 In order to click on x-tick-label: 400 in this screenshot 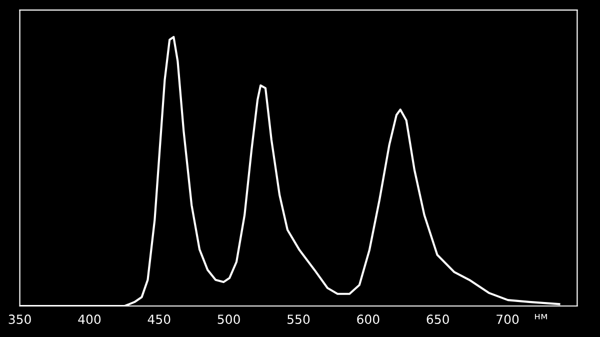, I will do `click(89, 319)`.